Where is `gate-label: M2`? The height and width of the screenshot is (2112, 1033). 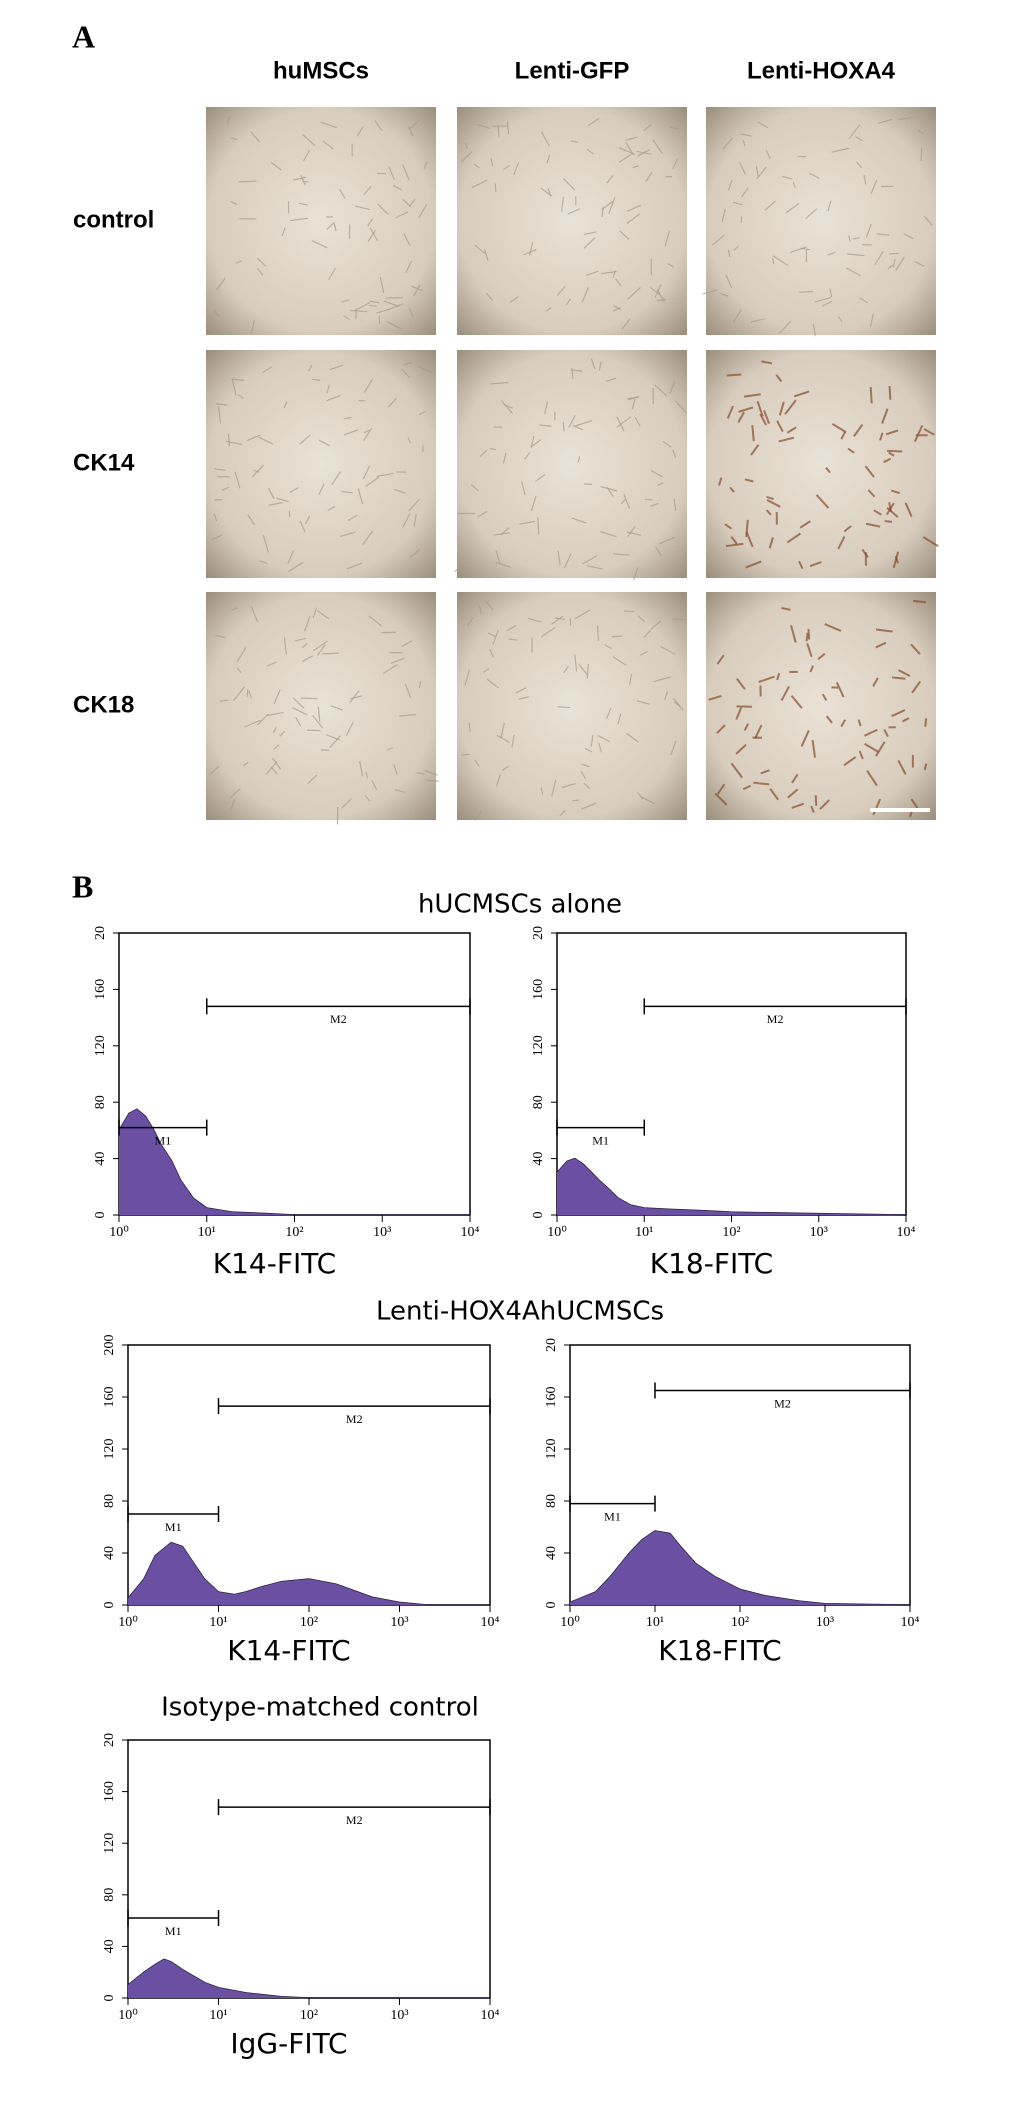 gate-label: M2 is located at coordinates (354, 1419).